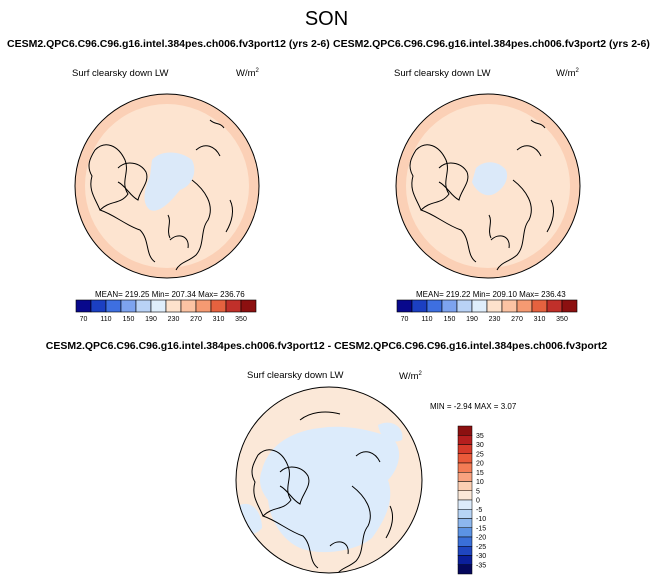  What do you see at coordinates (196, 319) in the screenshot?
I see `panel1-colorbar-tick-label: 270` at bounding box center [196, 319].